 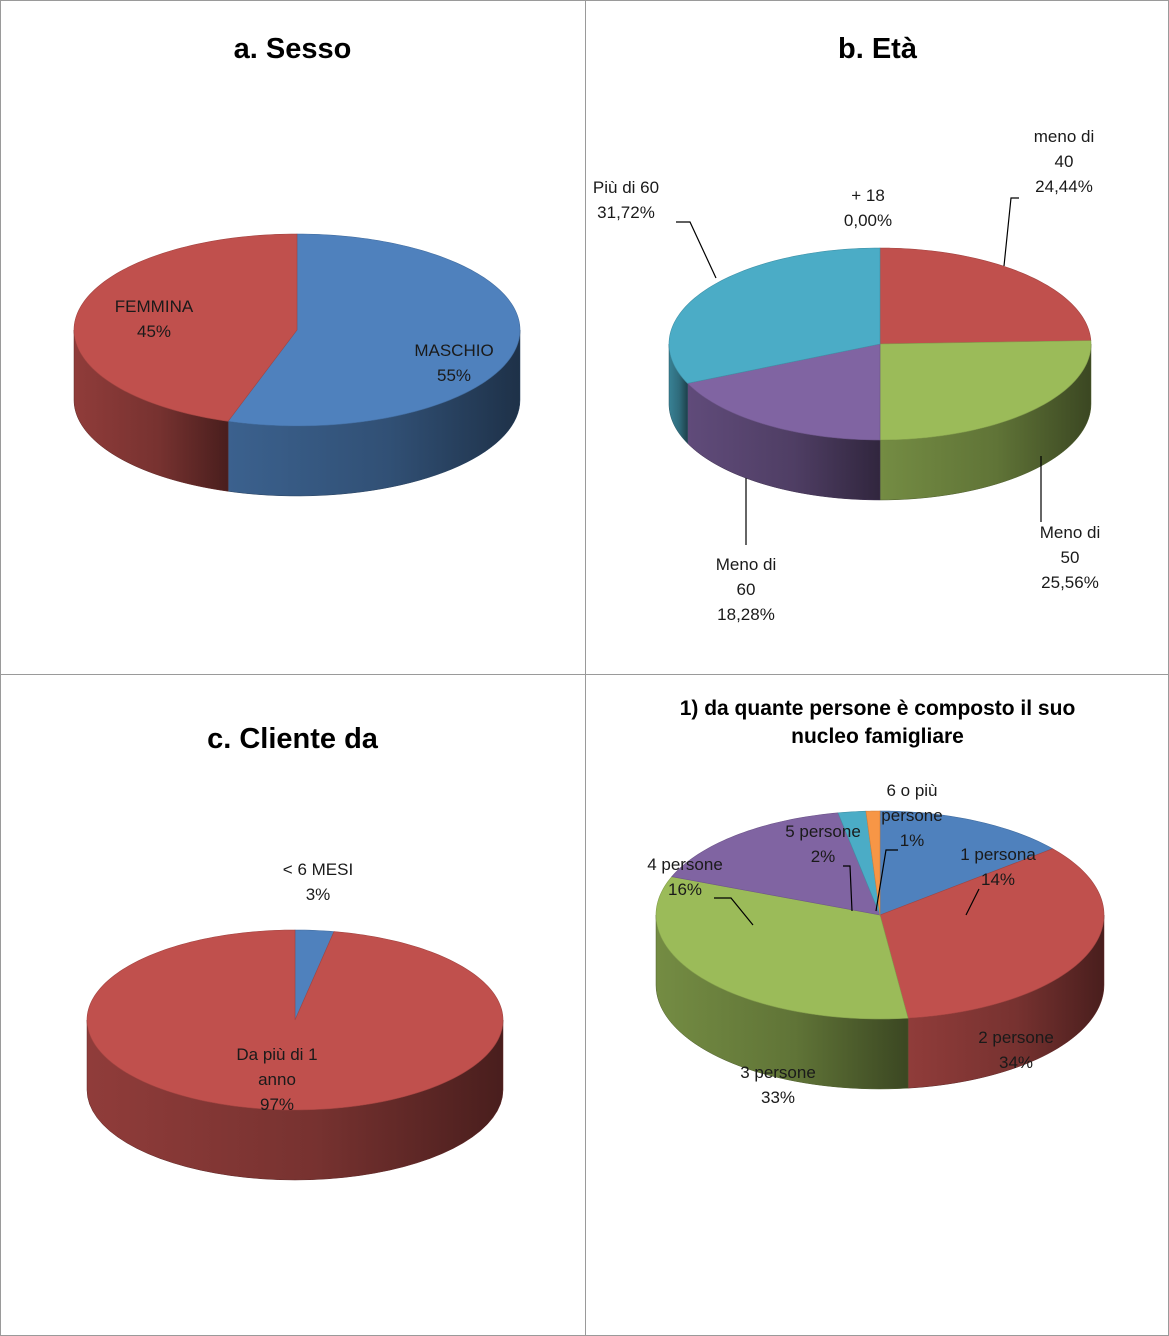 I want to click on pie-slice-2-persone, so click(x=992, y=933).